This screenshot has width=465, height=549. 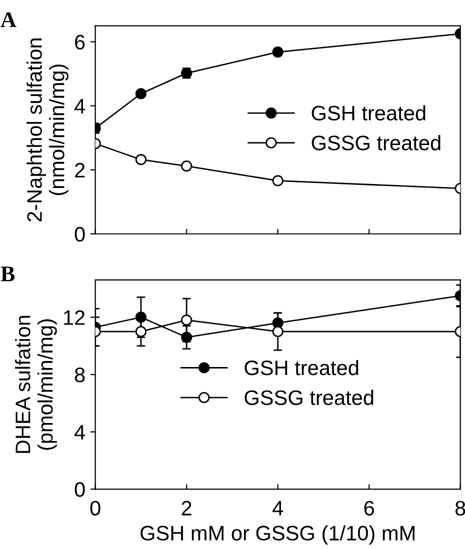 What do you see at coordinates (7, 274) in the screenshot?
I see `chart-title: B` at bounding box center [7, 274].